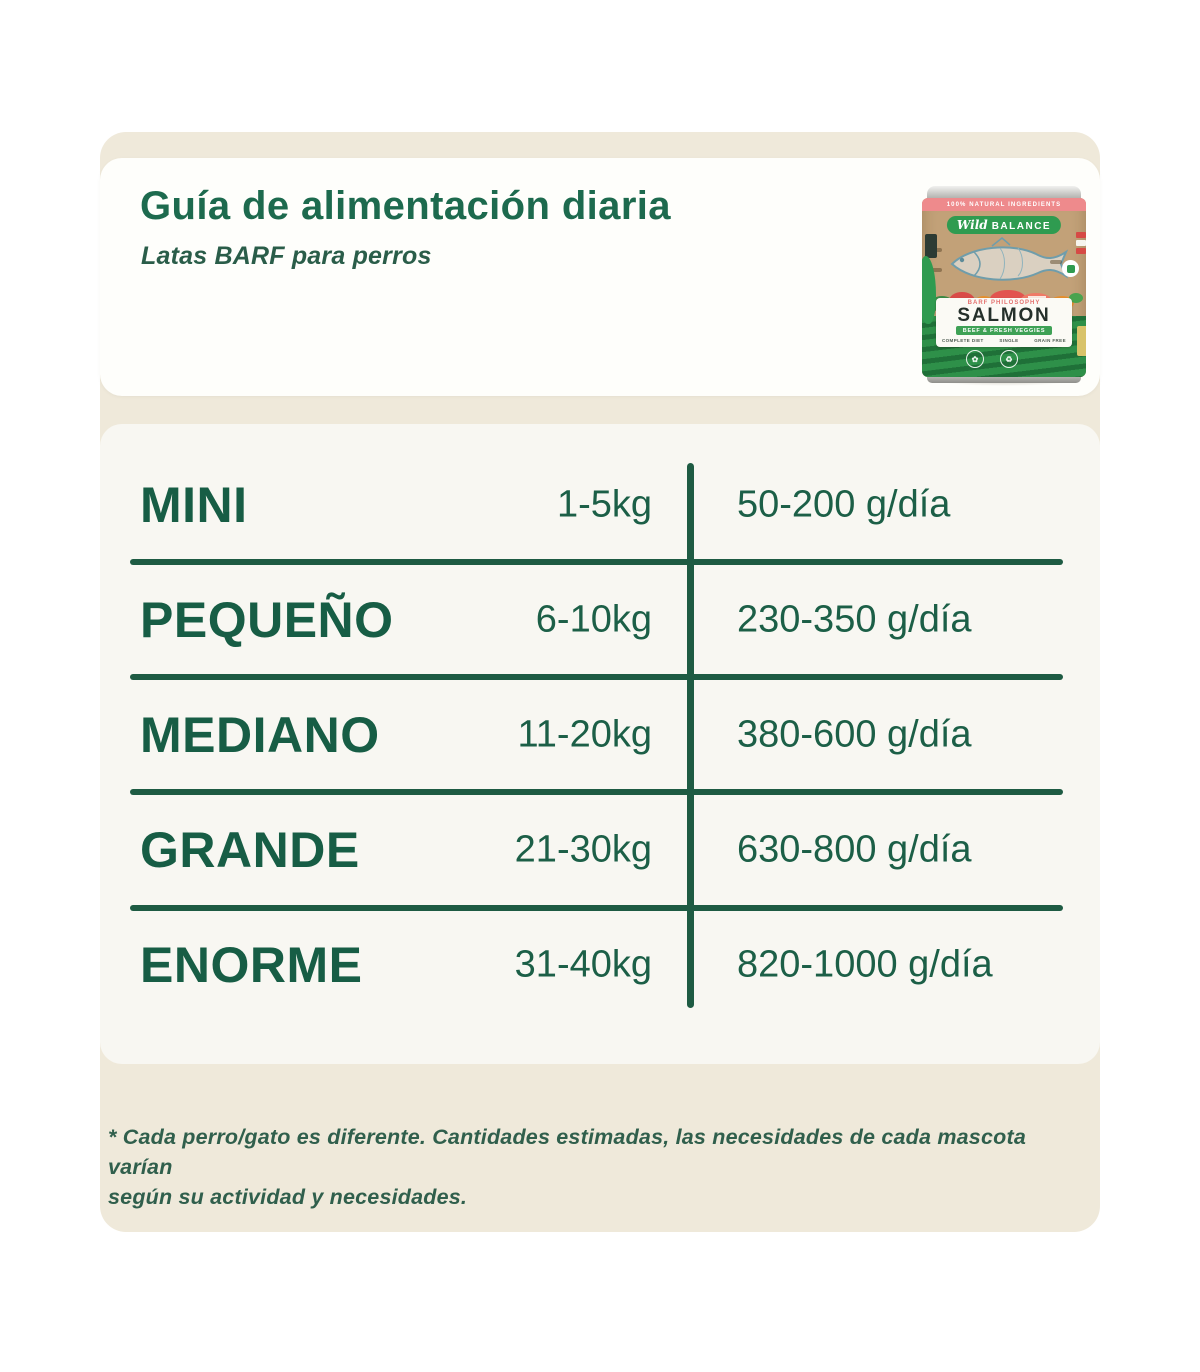 This screenshot has height=1372, width=1200. What do you see at coordinates (1004, 330) in the screenshot?
I see `product-subtitle: BEEF & FRESH VEGGIES` at bounding box center [1004, 330].